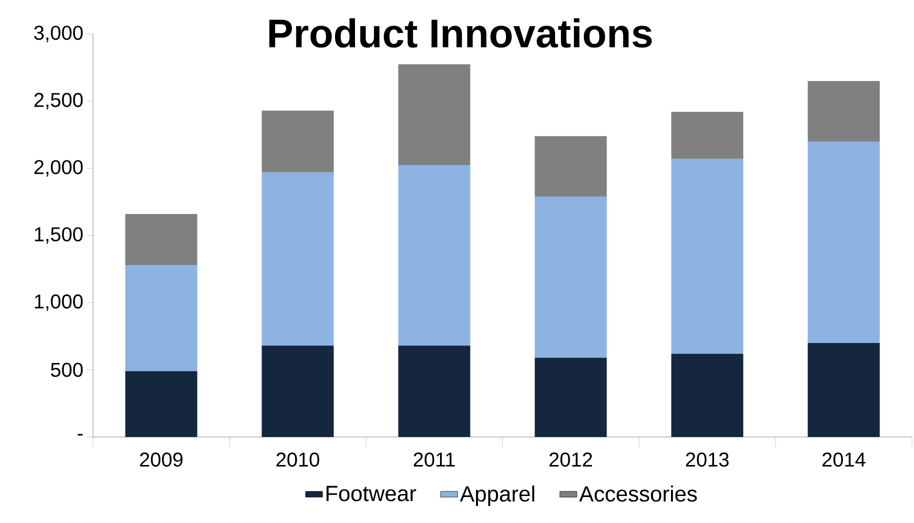  Describe the element at coordinates (638, 494) in the screenshot. I see `legend-label: Accessories` at that location.